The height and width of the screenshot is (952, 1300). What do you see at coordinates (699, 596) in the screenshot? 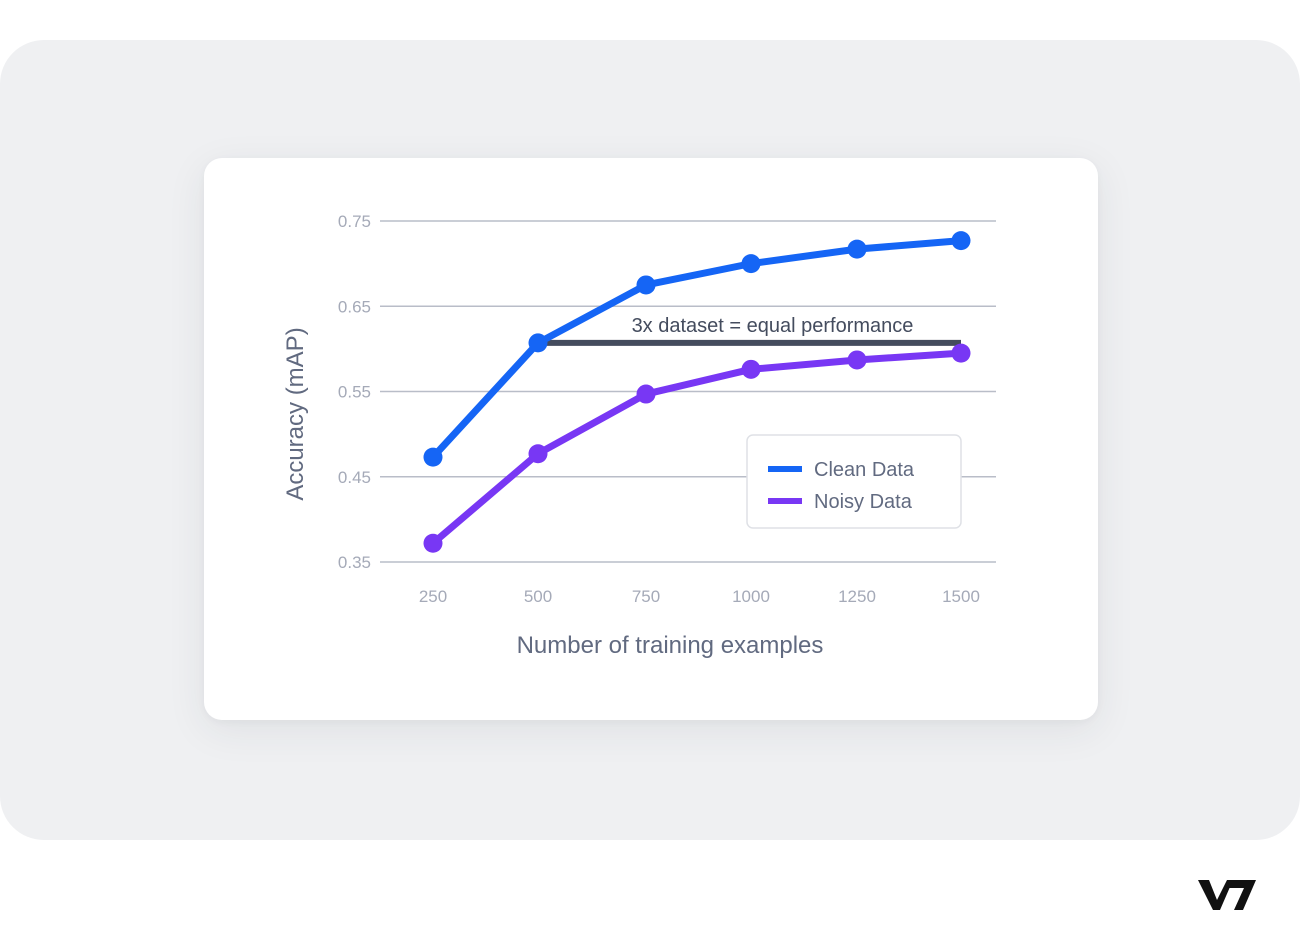
I see `x-axis-ticks: 250 500 750 1000 1250 1500` at bounding box center [699, 596].